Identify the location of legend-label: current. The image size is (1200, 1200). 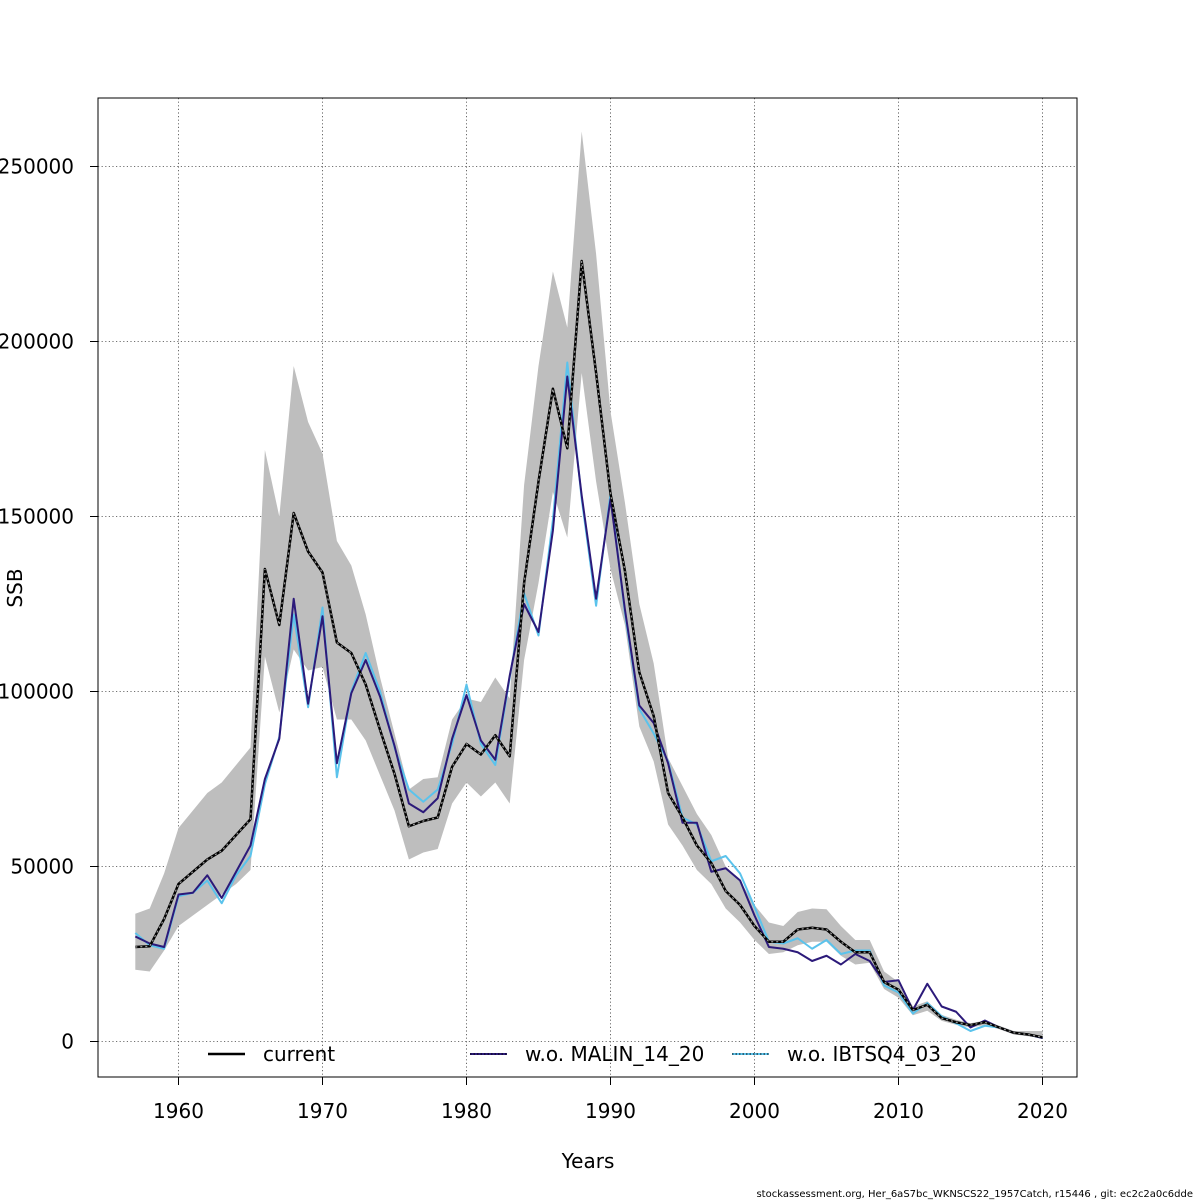
(299, 1054).